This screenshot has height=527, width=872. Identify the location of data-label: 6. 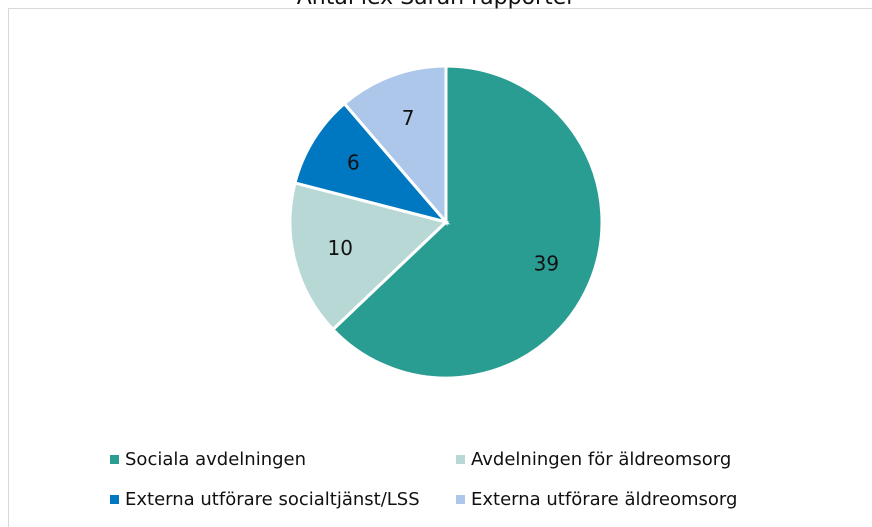
(353, 163).